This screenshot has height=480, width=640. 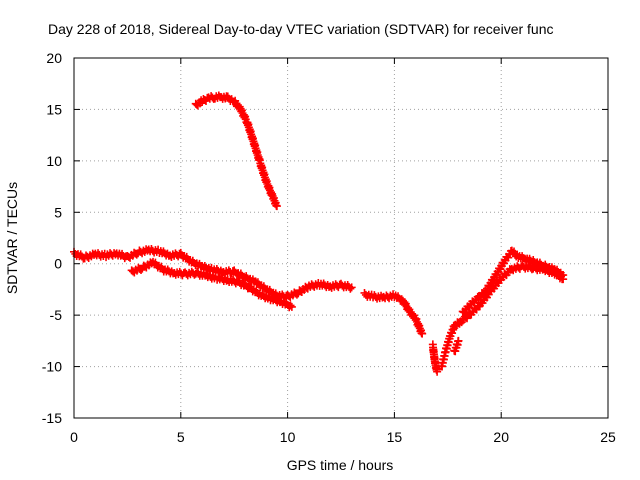 I want to click on series-segment-c, so click(x=236, y=151).